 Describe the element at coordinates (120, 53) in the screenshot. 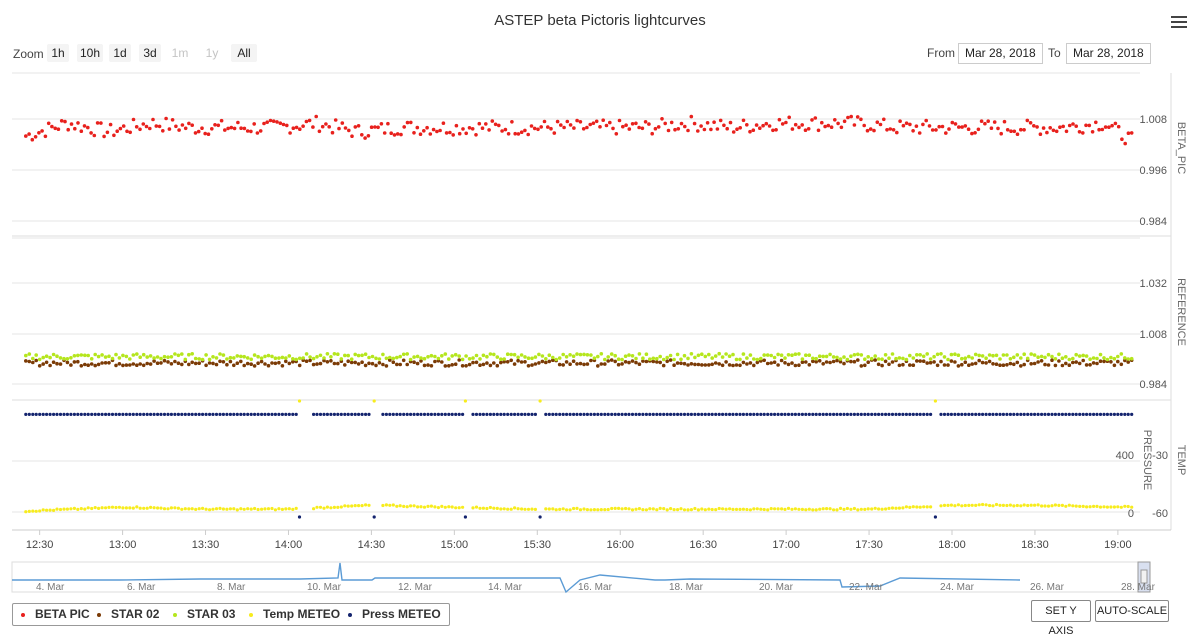

I see `zoom-button-1d: 1d` at that location.